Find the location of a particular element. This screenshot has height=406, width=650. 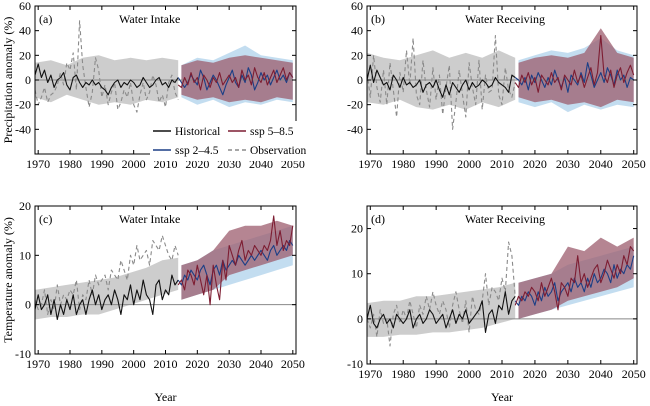

legend-background is located at coordinates (235, 141).